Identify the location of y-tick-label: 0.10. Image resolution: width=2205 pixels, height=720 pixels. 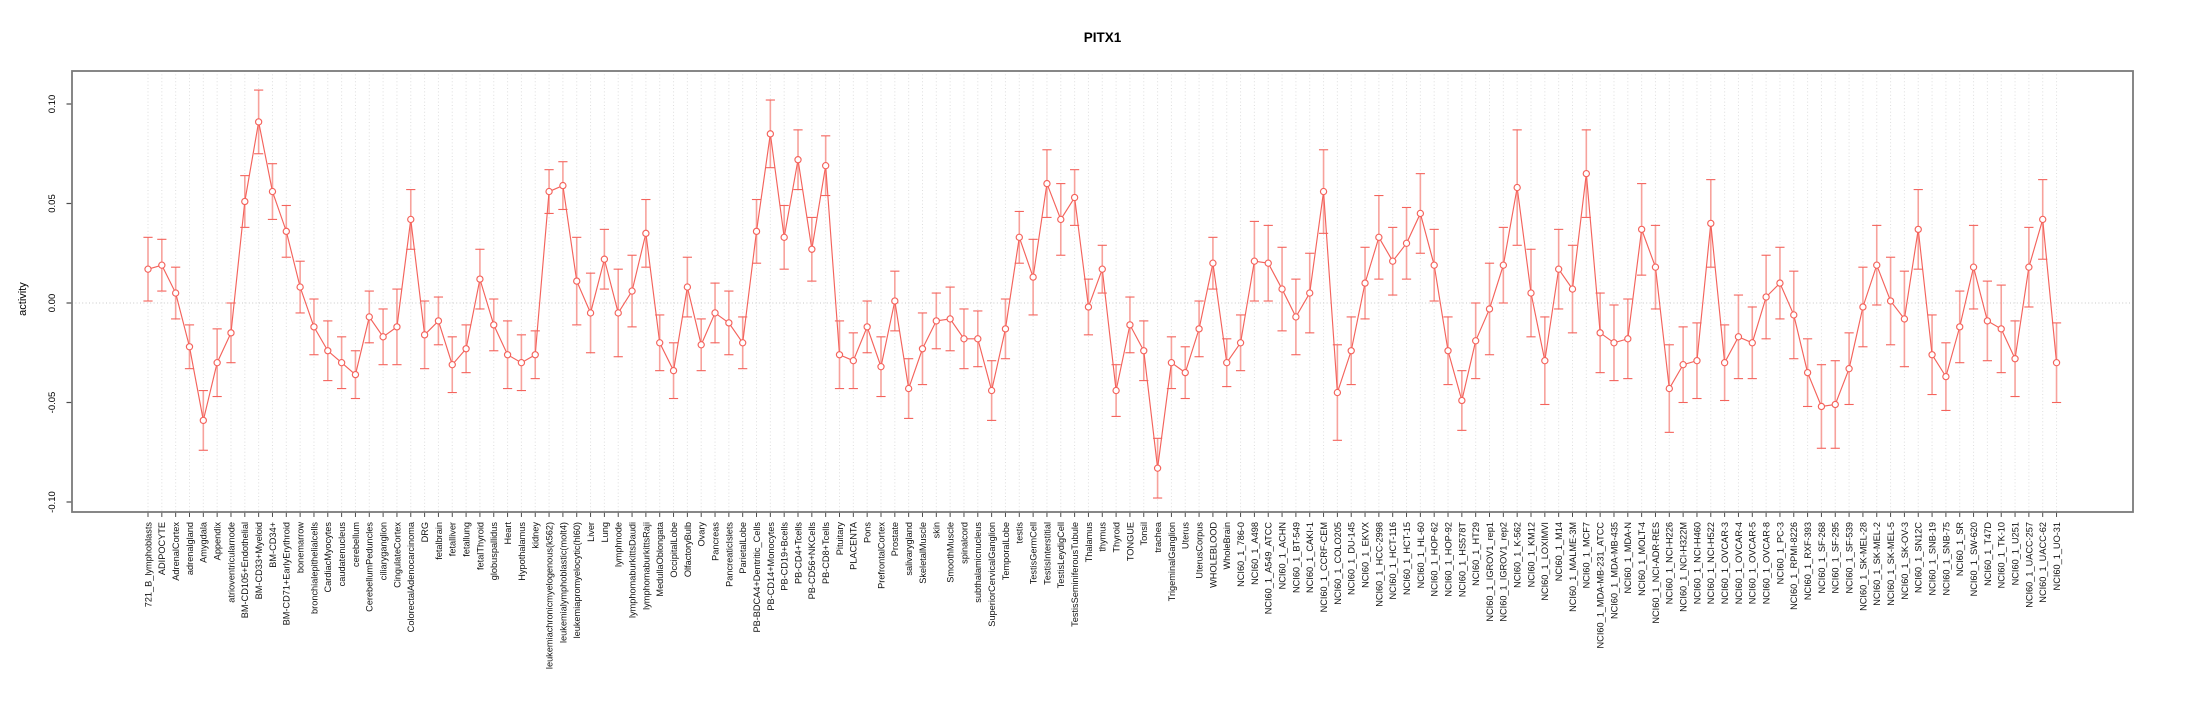
(52, 104).